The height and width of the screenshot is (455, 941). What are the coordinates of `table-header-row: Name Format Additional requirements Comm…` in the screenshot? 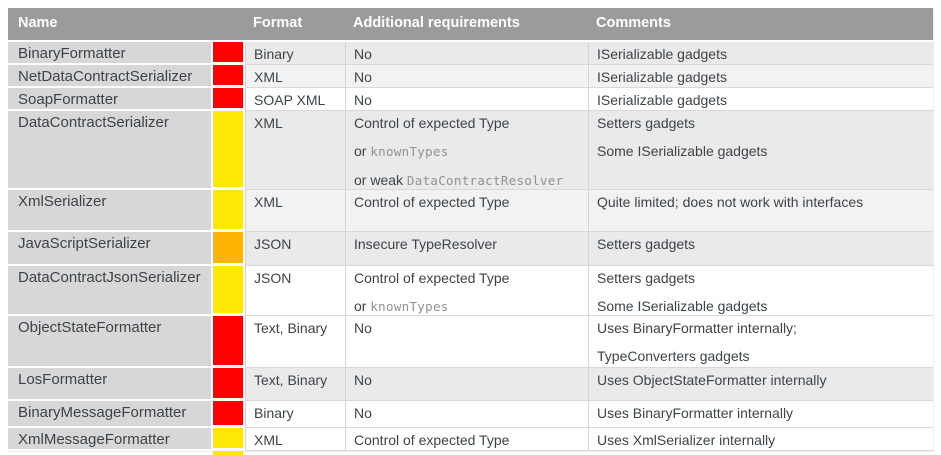 It's located at (470, 24).